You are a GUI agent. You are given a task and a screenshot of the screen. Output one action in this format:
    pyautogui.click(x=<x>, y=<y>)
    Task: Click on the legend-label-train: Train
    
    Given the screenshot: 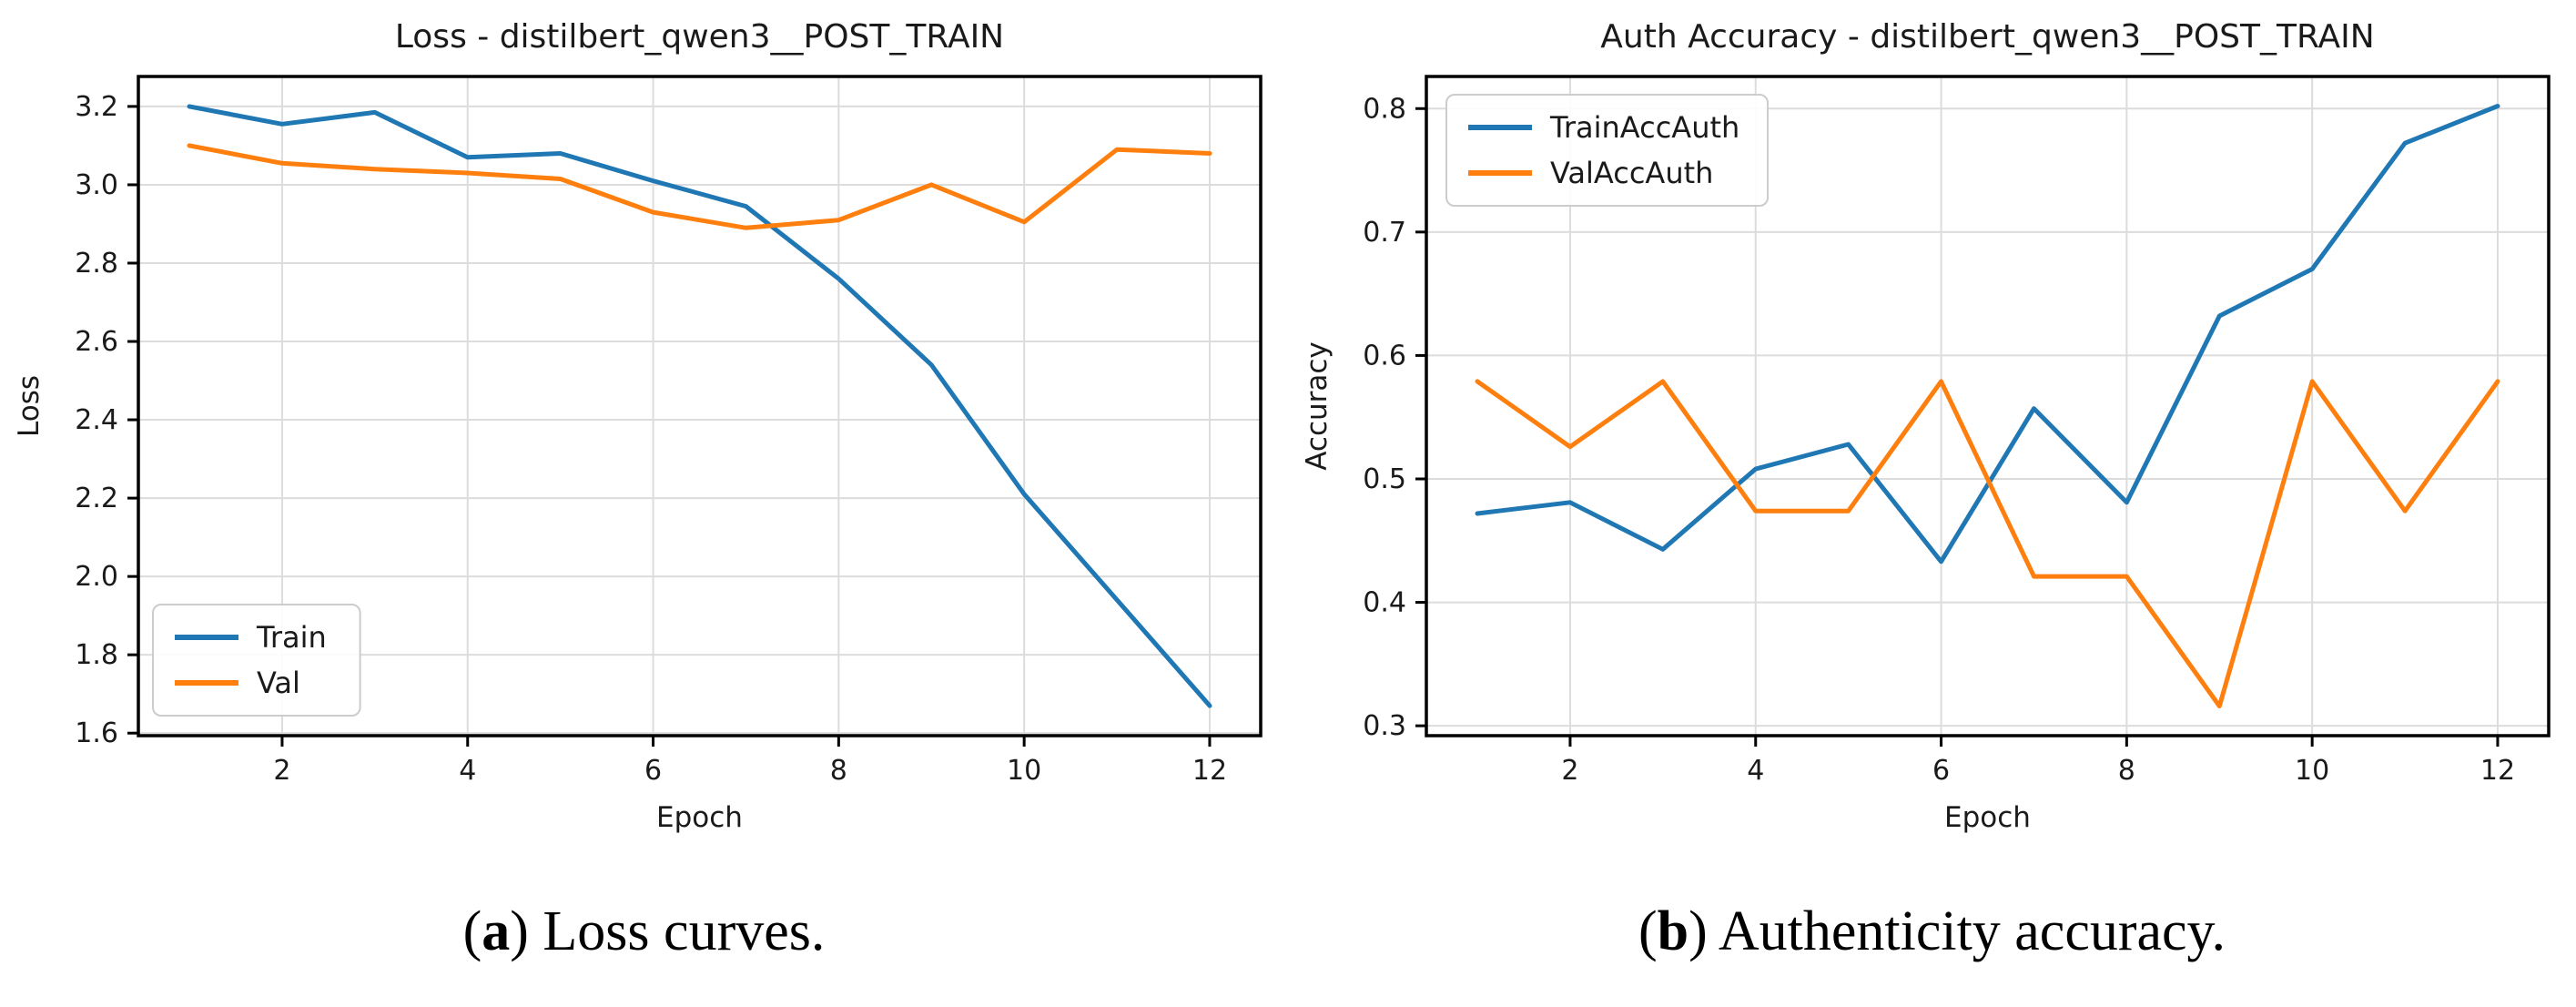 What is the action you would take?
    pyautogui.click(x=291, y=637)
    